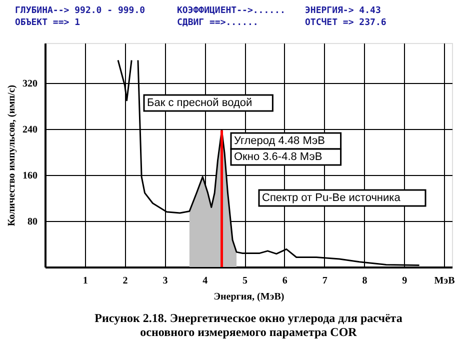  What do you see at coordinates (332, 198) in the screenshot?
I see `annotation: Спектр от Pu-Be источника` at bounding box center [332, 198].